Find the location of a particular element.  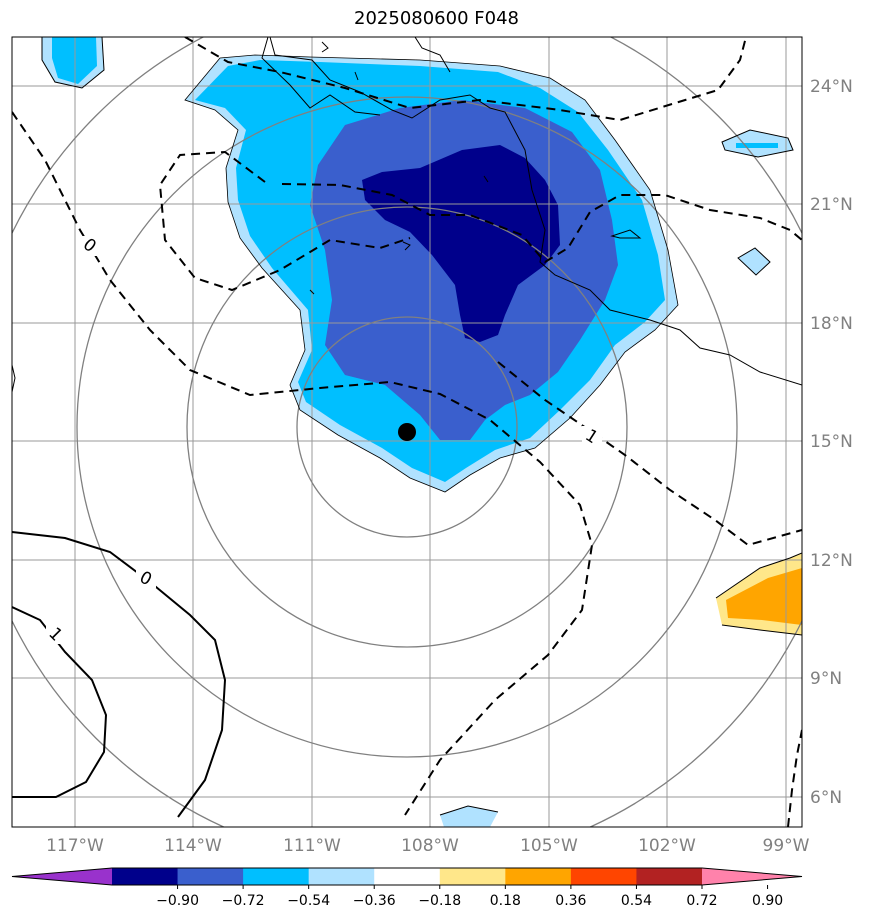

lon-label: 105°W is located at coordinates (549, 846).